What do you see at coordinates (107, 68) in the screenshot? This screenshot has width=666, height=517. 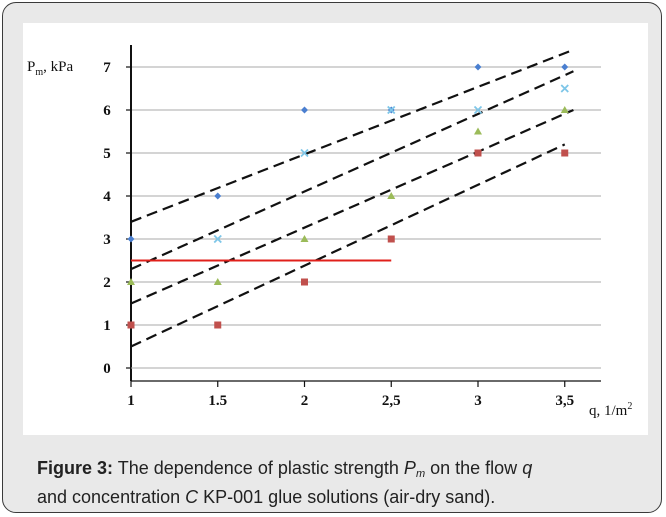 I see `y-tick-label: 7` at bounding box center [107, 68].